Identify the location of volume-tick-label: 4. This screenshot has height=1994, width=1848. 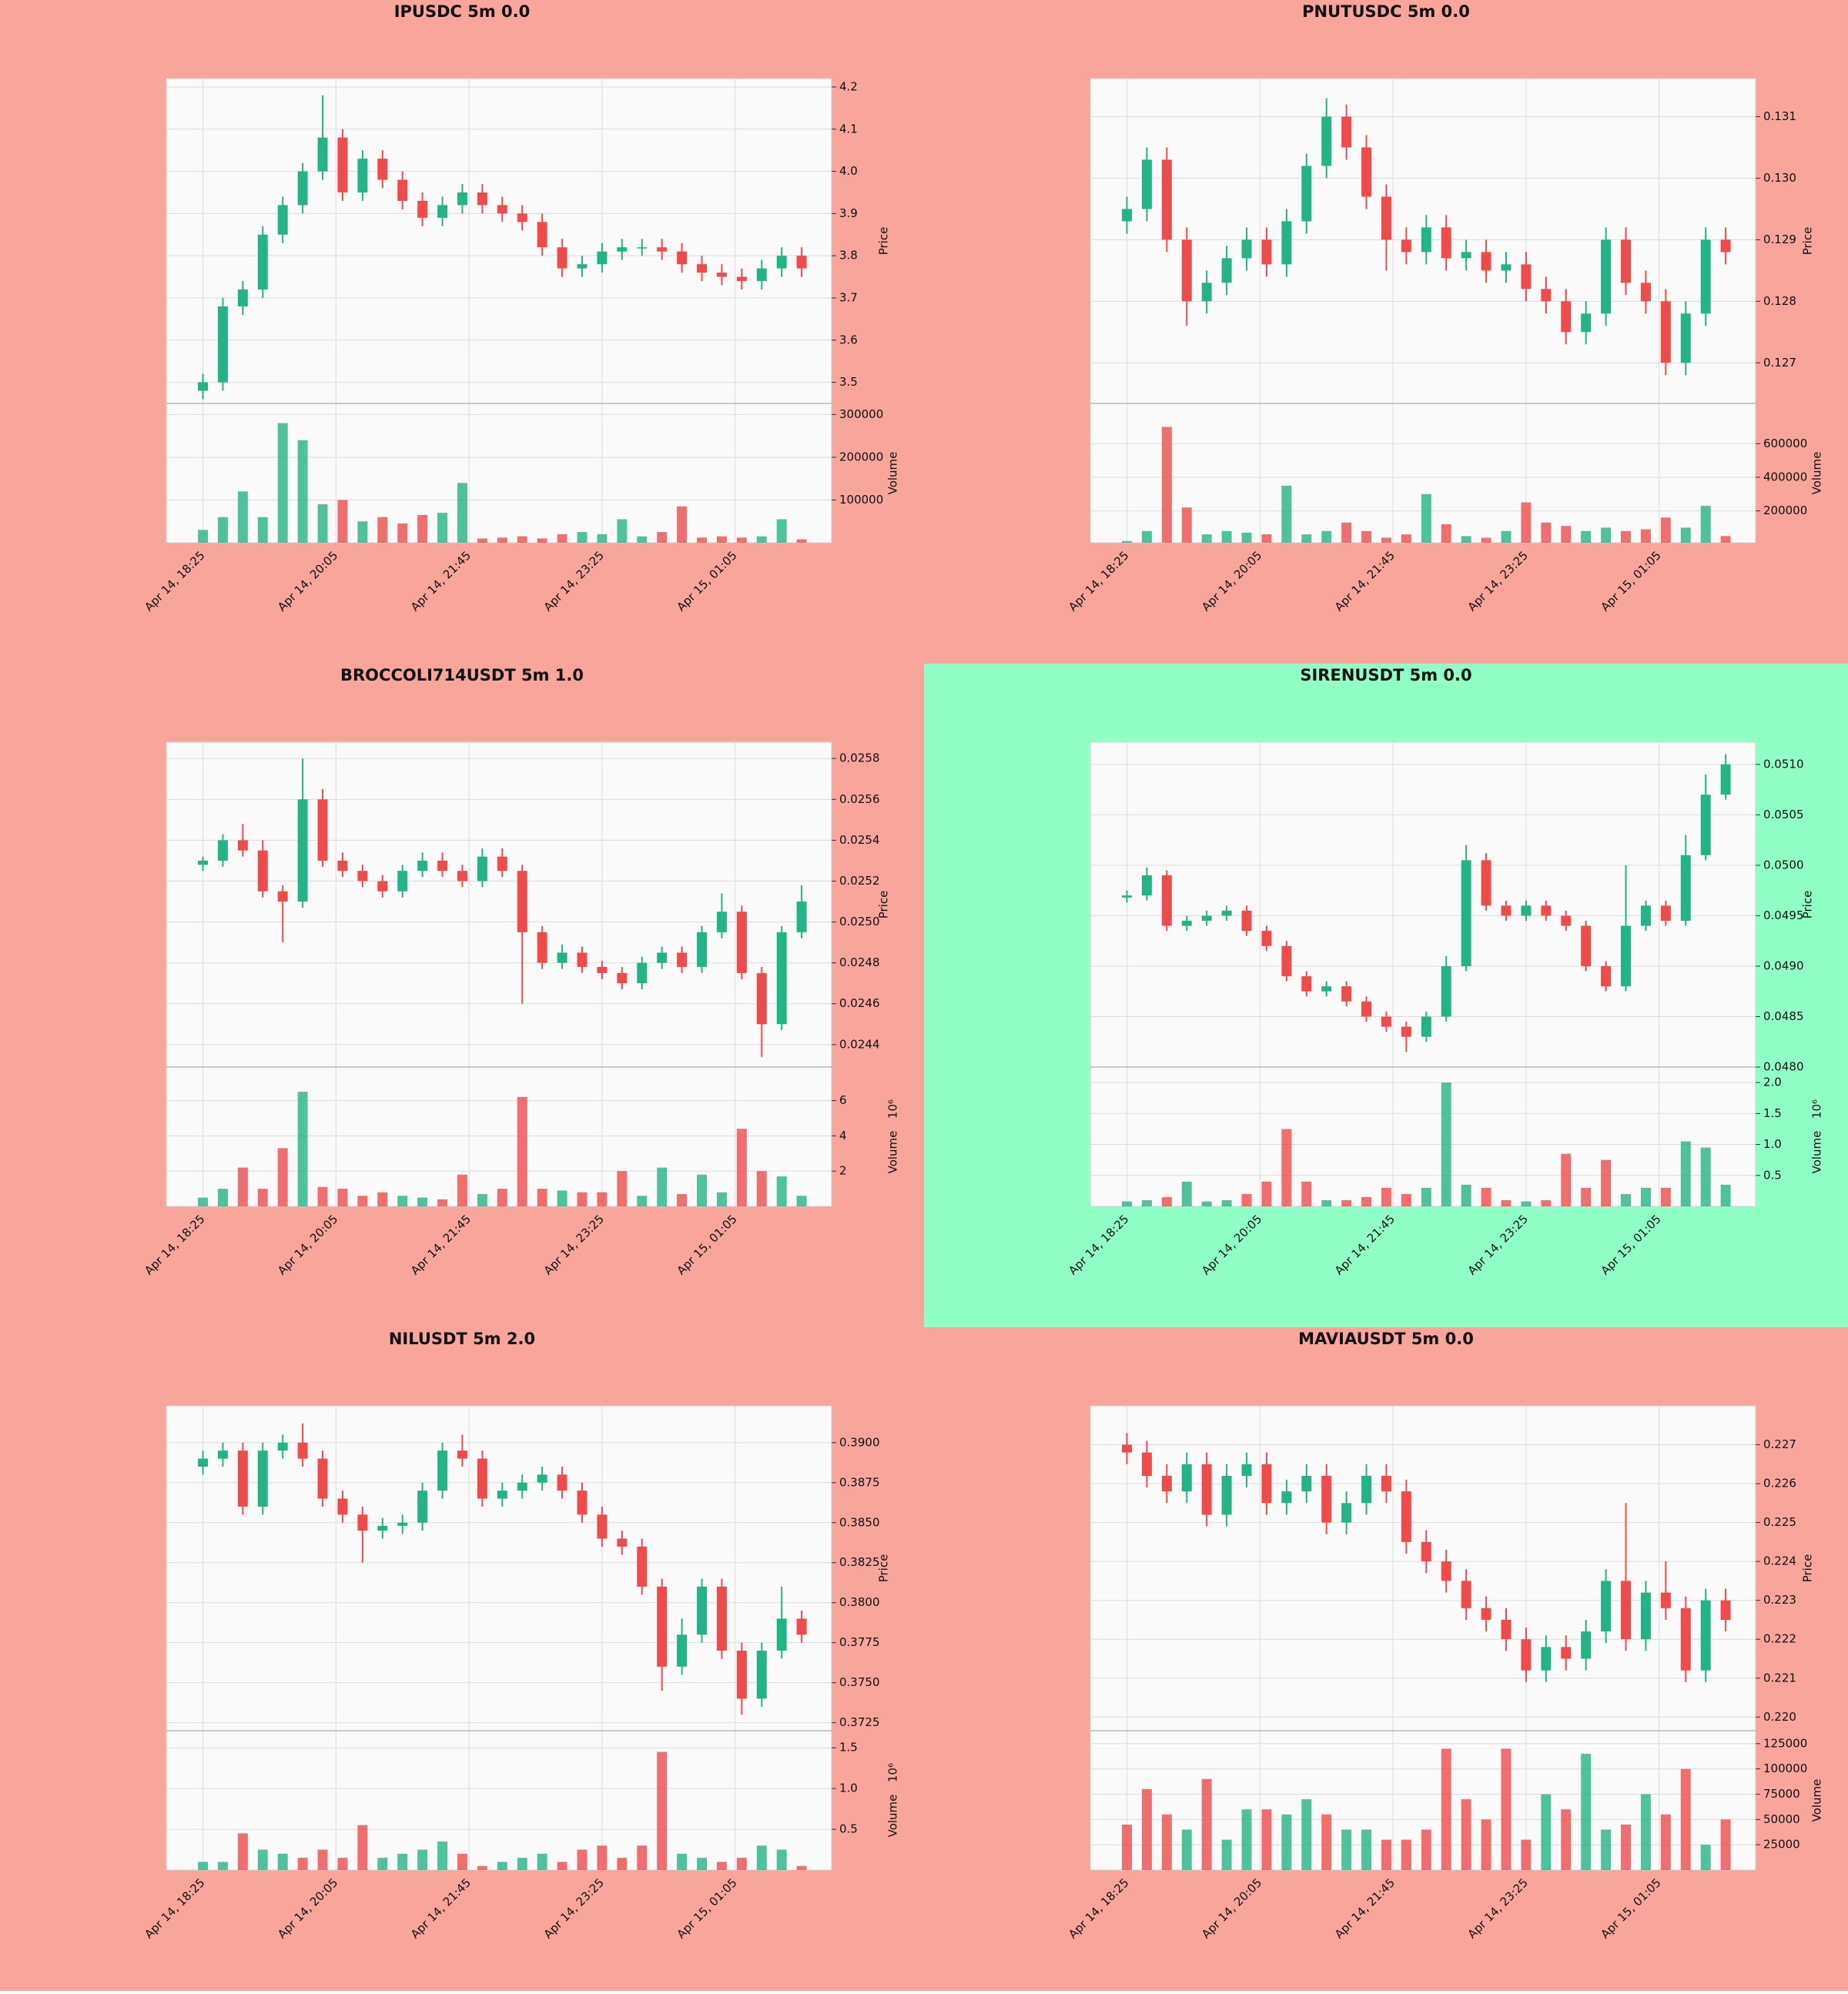
(843, 1136).